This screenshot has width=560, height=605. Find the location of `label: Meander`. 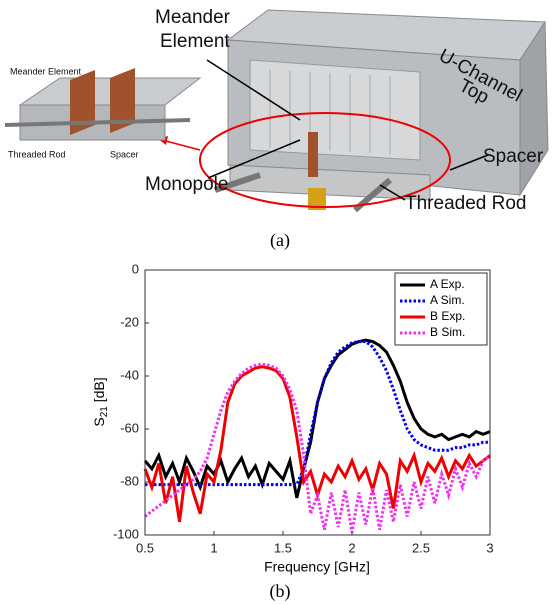

label: Meander is located at coordinates (193, 17).